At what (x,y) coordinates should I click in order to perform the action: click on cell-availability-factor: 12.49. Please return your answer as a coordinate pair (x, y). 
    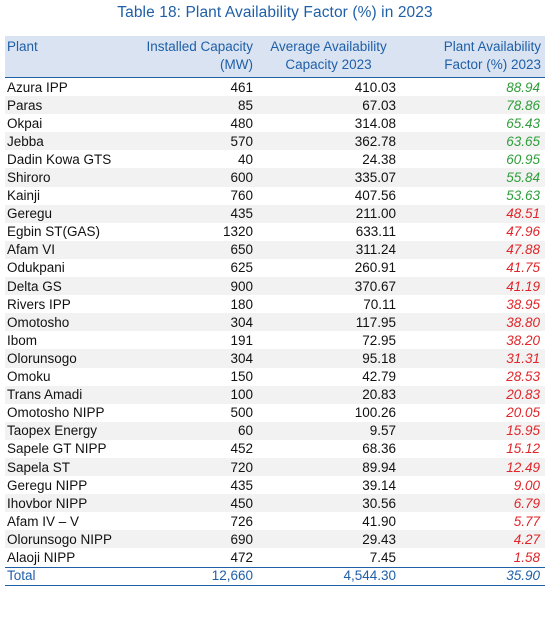
    Looking at the image, I should click on (472, 467).